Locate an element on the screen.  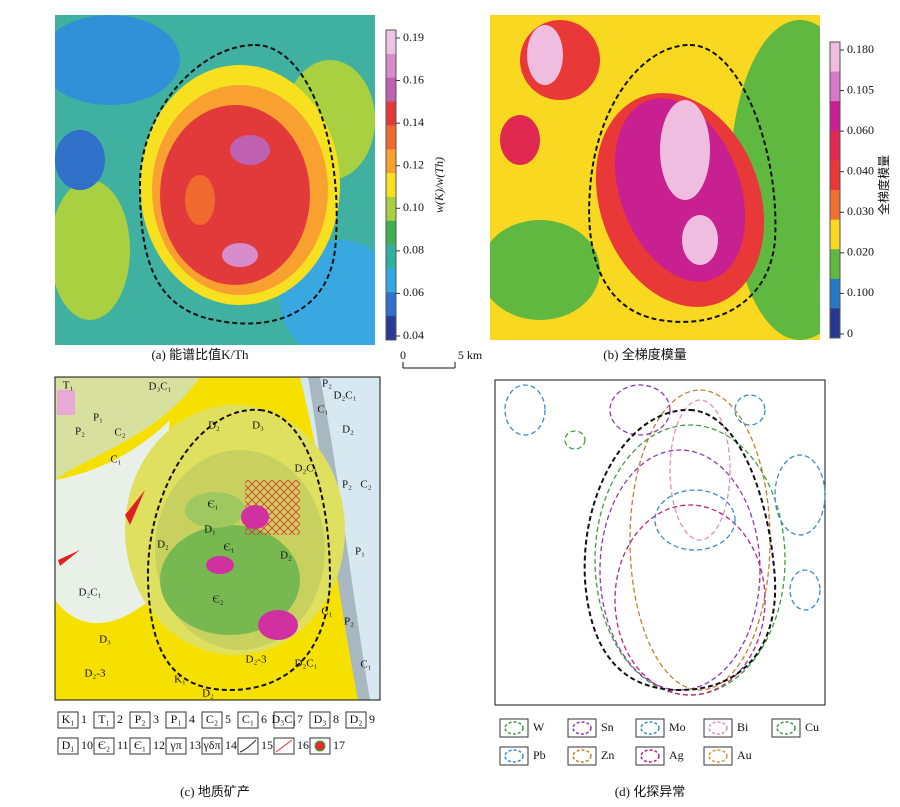
legend-number: 14 is located at coordinates (231, 745).